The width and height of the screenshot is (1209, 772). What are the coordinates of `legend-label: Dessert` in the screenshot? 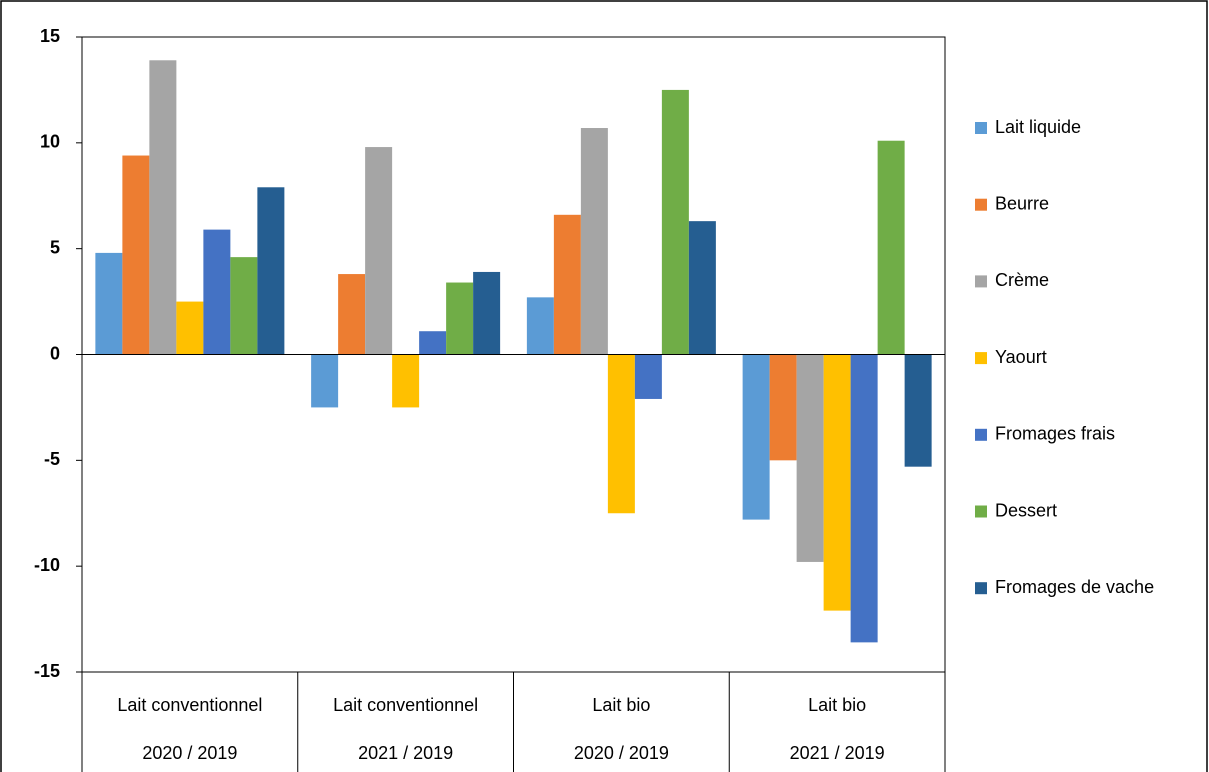 It's located at (1026, 510).